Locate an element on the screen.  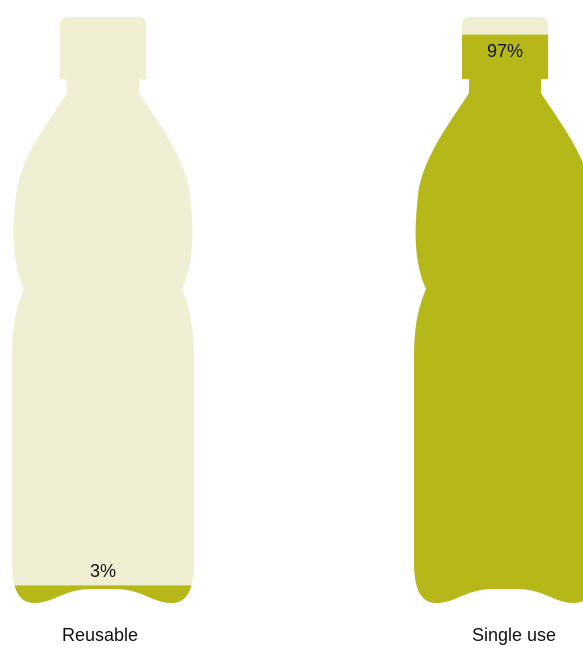
category-label-reusable: Reusable is located at coordinates (100, 635).